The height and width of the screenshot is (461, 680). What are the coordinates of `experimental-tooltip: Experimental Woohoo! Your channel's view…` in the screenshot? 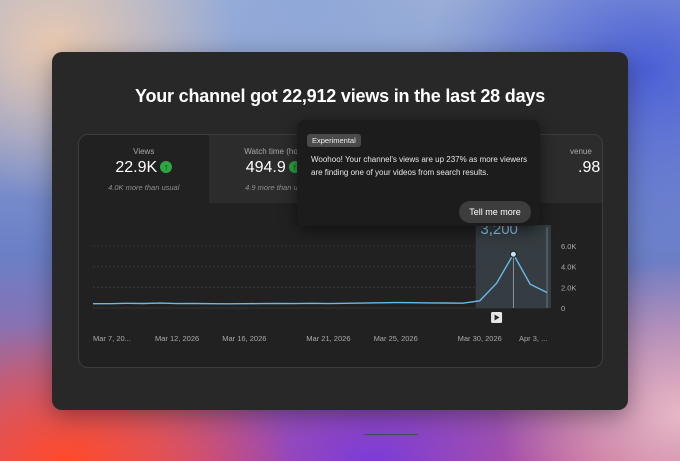 It's located at (418, 173).